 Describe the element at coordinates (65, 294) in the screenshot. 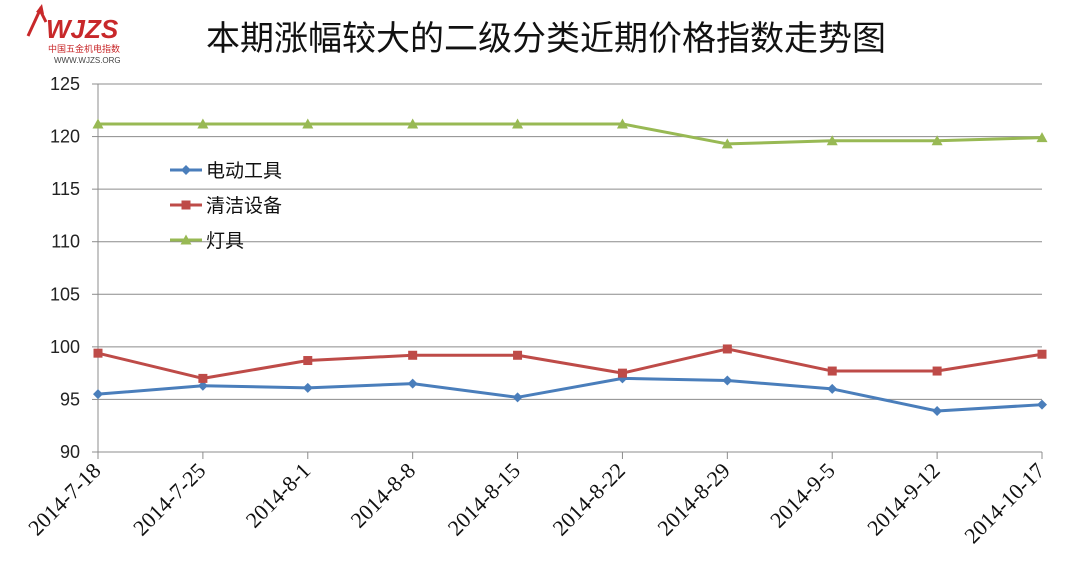

I see `y-tick-label: 105` at that location.